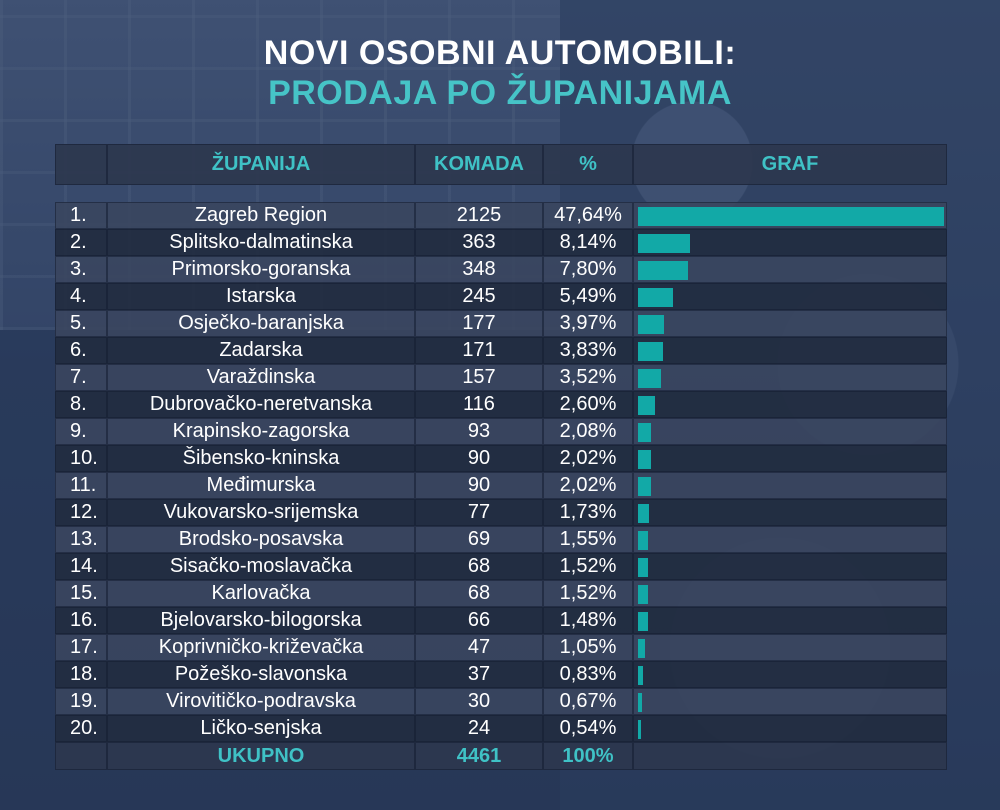 The width and height of the screenshot is (1000, 810). Describe the element at coordinates (588, 350) in the screenshot. I see `row-percent: 3,83%` at that location.